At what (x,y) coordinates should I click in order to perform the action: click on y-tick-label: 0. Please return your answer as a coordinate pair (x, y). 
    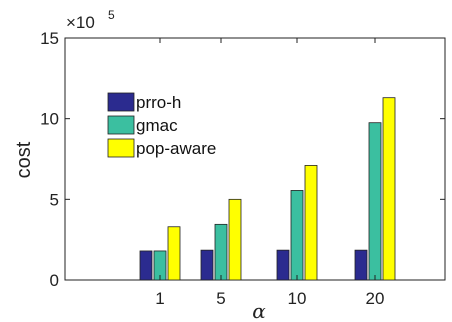
    Looking at the image, I should click on (54, 280).